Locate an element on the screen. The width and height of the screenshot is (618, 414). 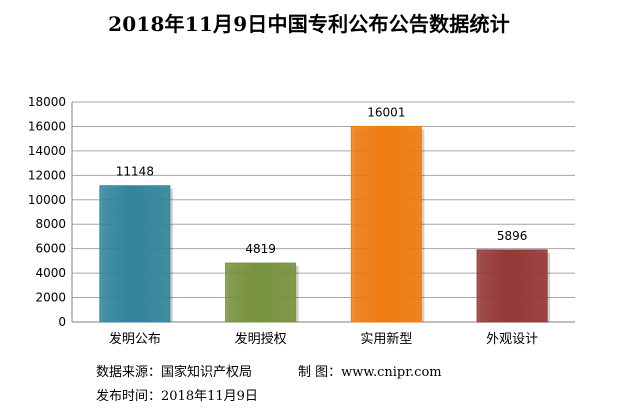
data-label: 16001 is located at coordinates (386, 112).